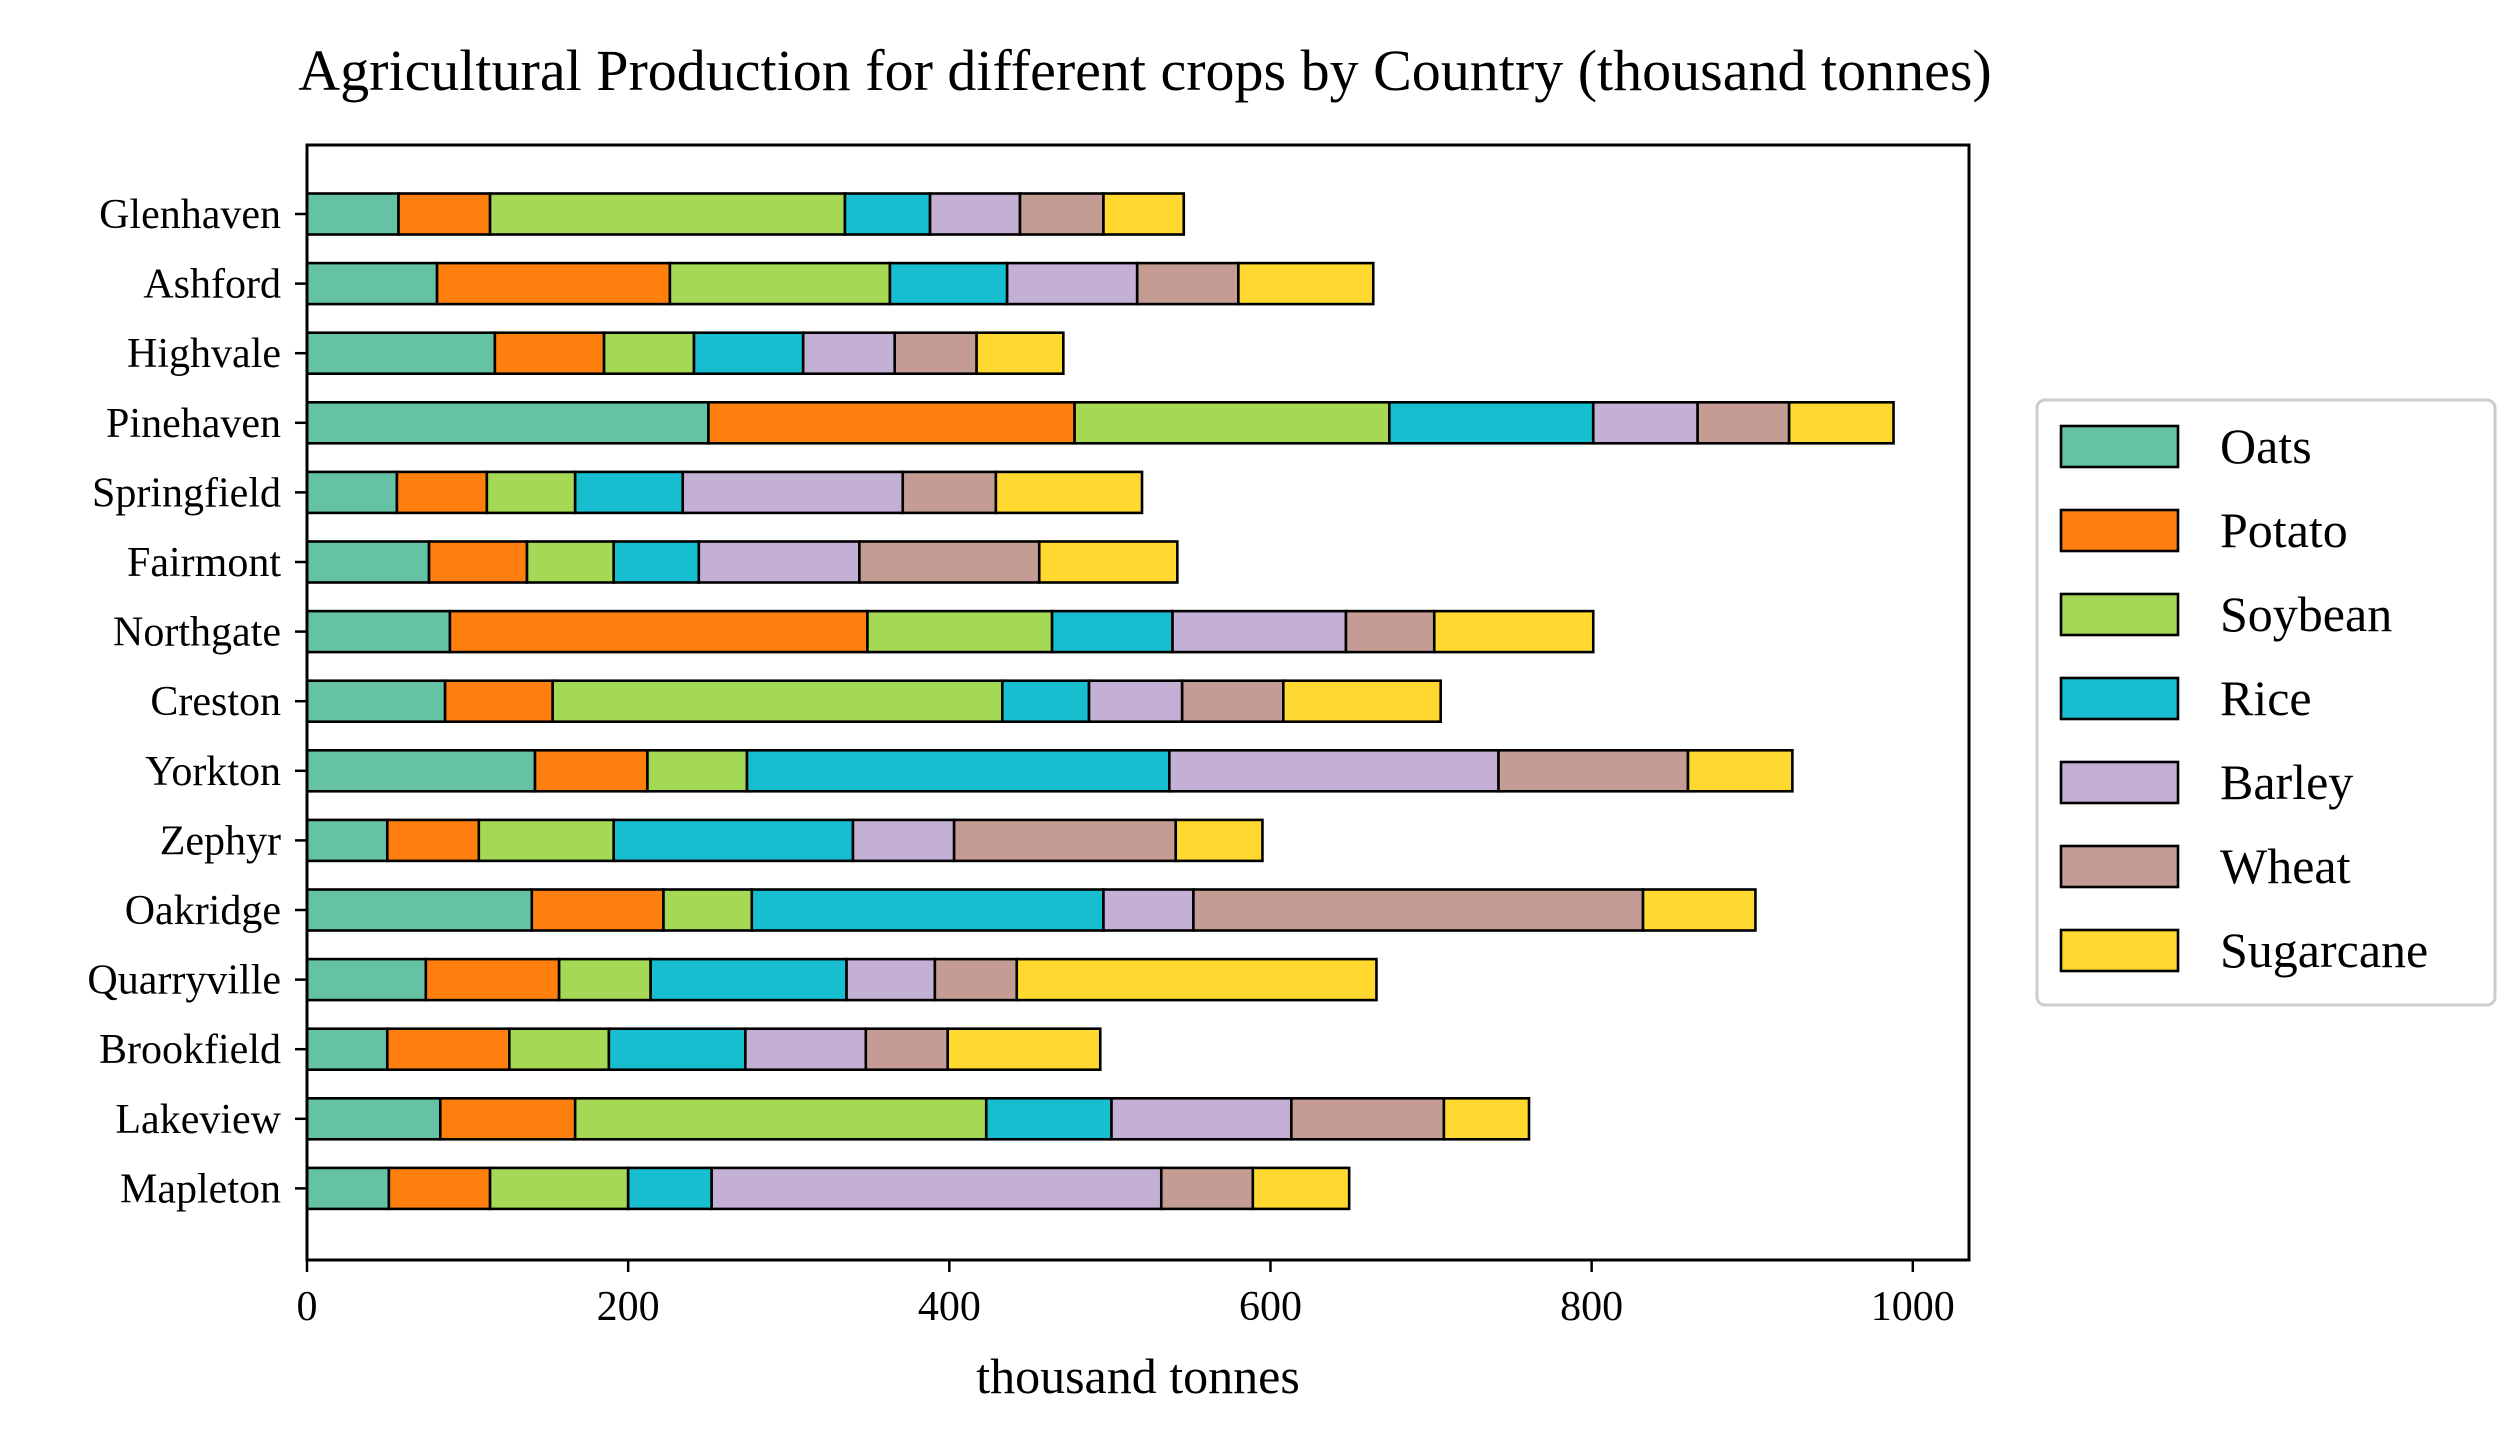 This screenshot has width=2520, height=1440. What do you see at coordinates (1126, 1295) in the screenshot?
I see `x-axis-ticks: 0 200 400 600 800 1000` at bounding box center [1126, 1295].